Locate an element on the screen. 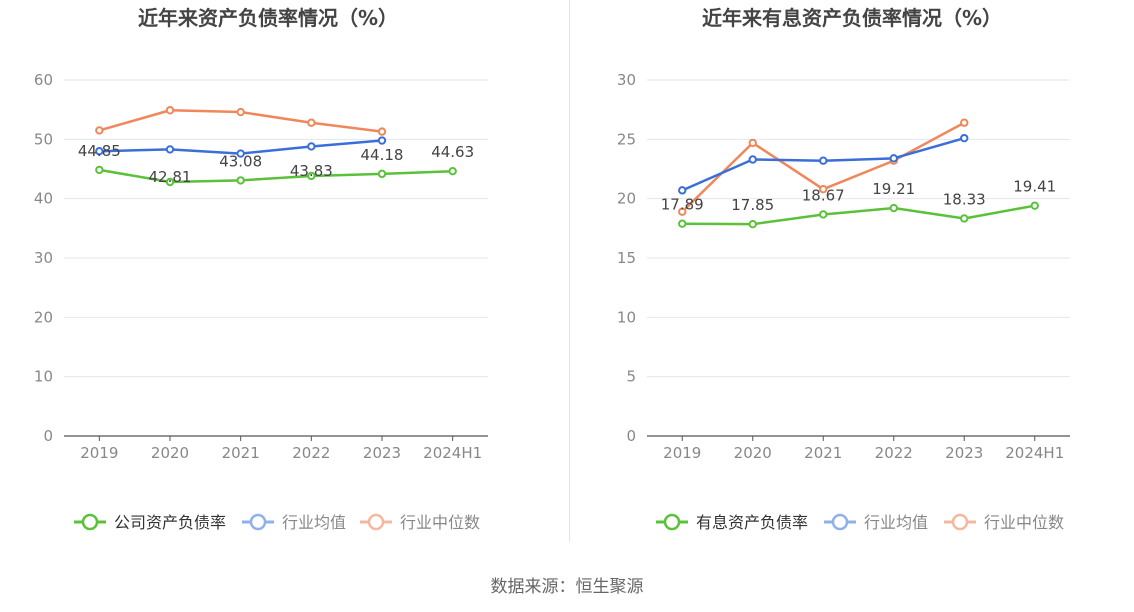 The width and height of the screenshot is (1134, 612). data-label: 43.08 is located at coordinates (240, 161).